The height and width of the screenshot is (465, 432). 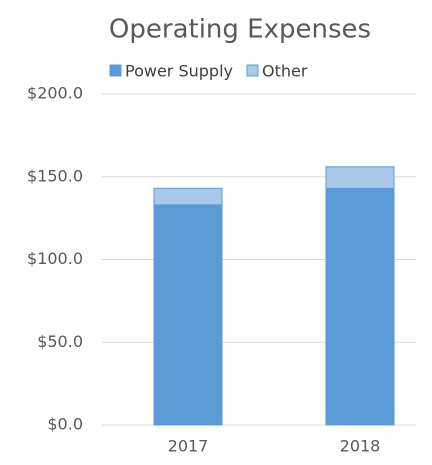 I want to click on y-tick-label: $150.0, so click(x=55, y=175).